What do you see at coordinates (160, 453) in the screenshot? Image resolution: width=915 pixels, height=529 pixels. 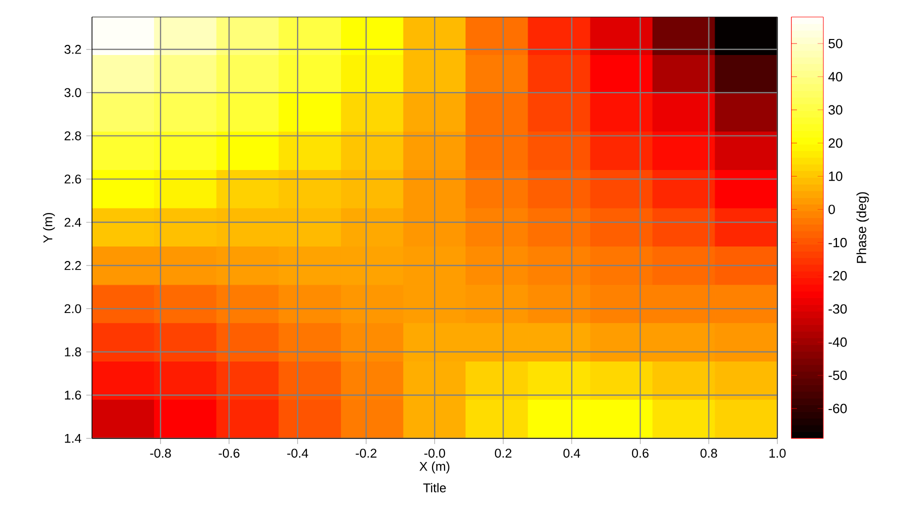 I see `x-tick-label: -0.8` at bounding box center [160, 453].